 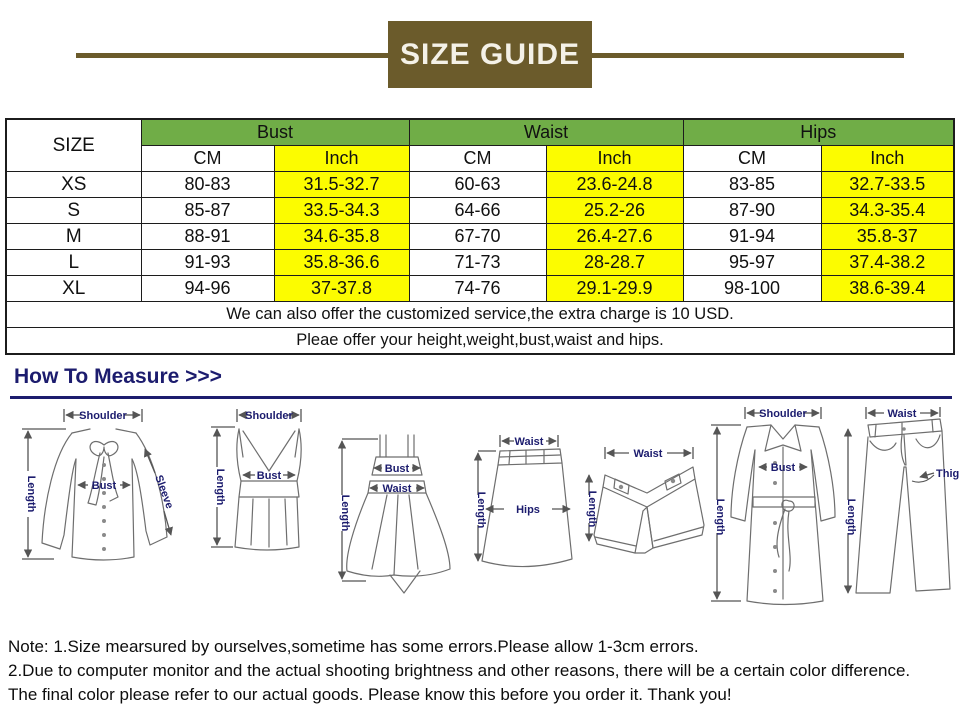 What do you see at coordinates (341, 288) in the screenshot?
I see `bust-inch-cell: 37-37.8` at bounding box center [341, 288].